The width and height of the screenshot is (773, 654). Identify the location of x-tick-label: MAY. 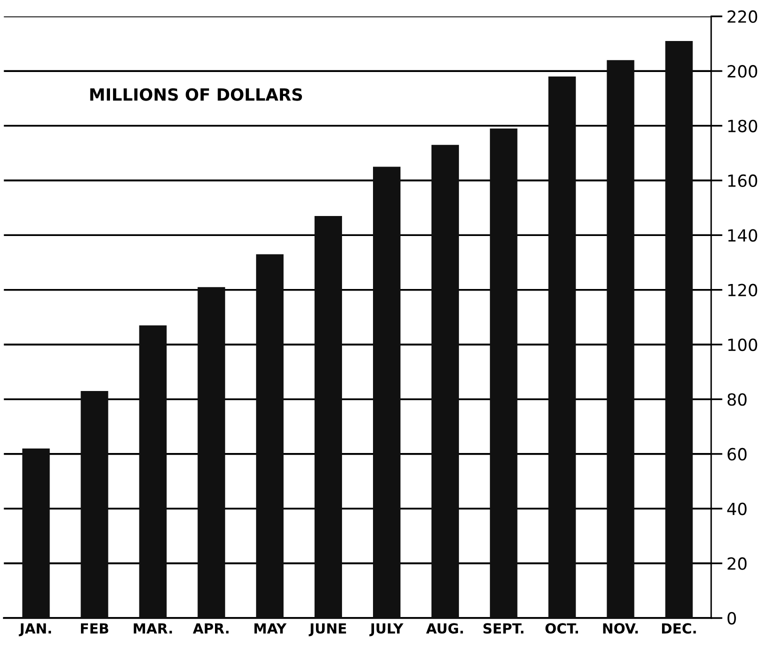
(270, 628).